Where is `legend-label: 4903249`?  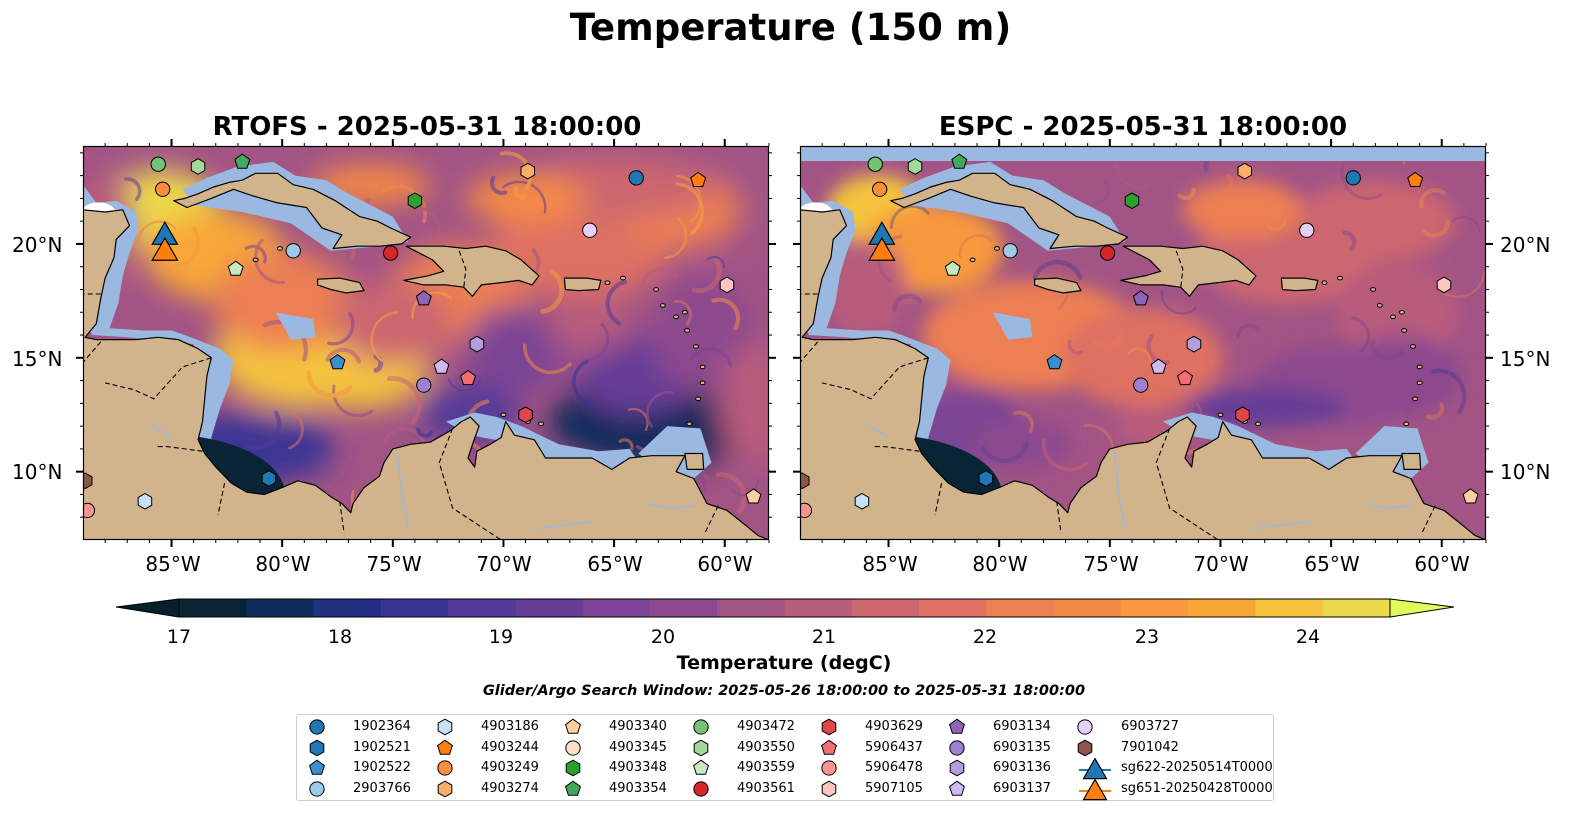
legend-label: 4903249 is located at coordinates (510, 767).